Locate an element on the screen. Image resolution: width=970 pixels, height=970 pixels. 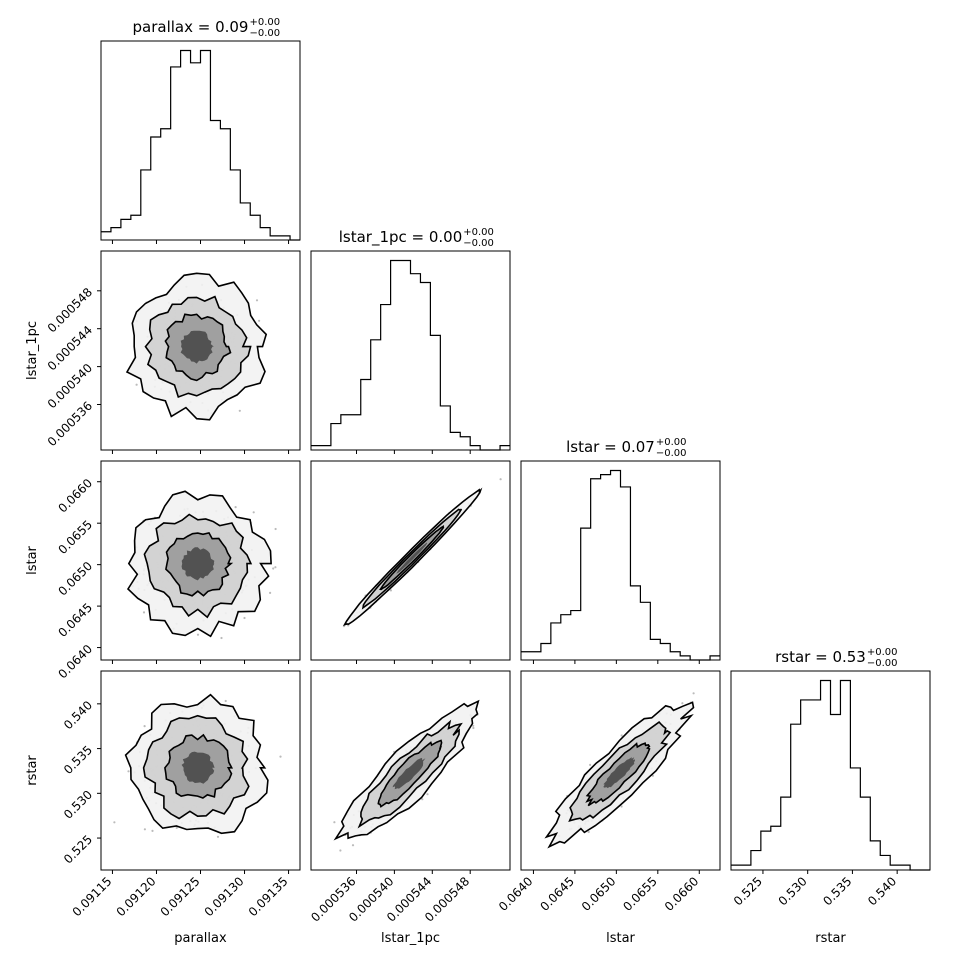
x-tick-label: 0.09135 is located at coordinates (268, 896).